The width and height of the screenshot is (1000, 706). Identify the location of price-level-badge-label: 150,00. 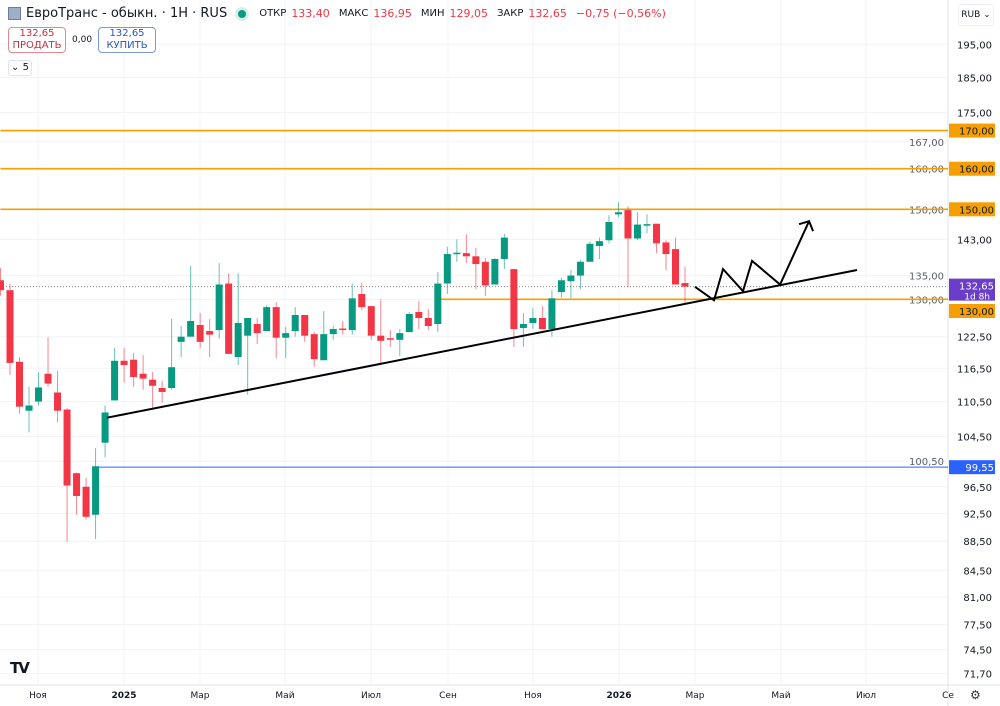
(976, 210).